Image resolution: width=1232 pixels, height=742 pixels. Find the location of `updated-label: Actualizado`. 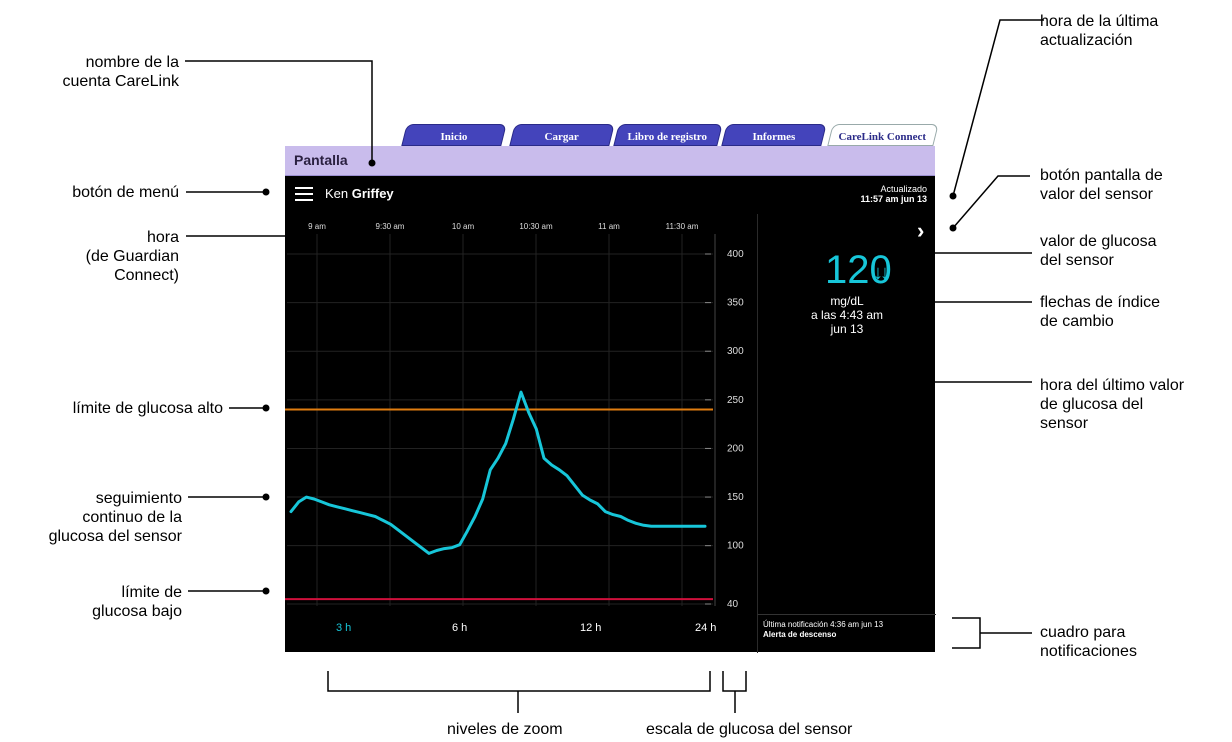

updated-label: Actualizado is located at coordinates (903, 189).